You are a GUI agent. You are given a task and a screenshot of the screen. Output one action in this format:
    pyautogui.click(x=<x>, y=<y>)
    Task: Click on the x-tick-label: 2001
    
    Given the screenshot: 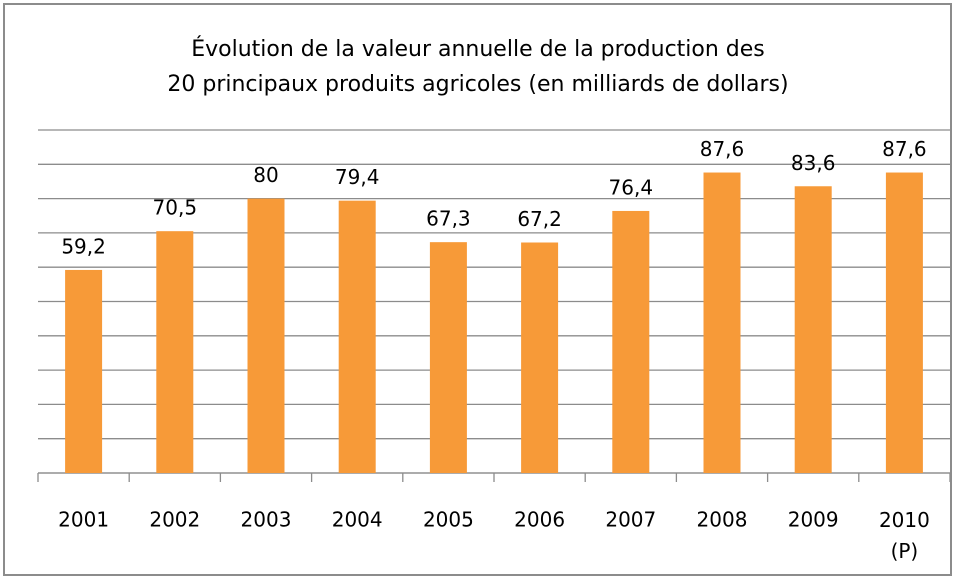 What is the action you would take?
    pyautogui.click(x=83, y=520)
    